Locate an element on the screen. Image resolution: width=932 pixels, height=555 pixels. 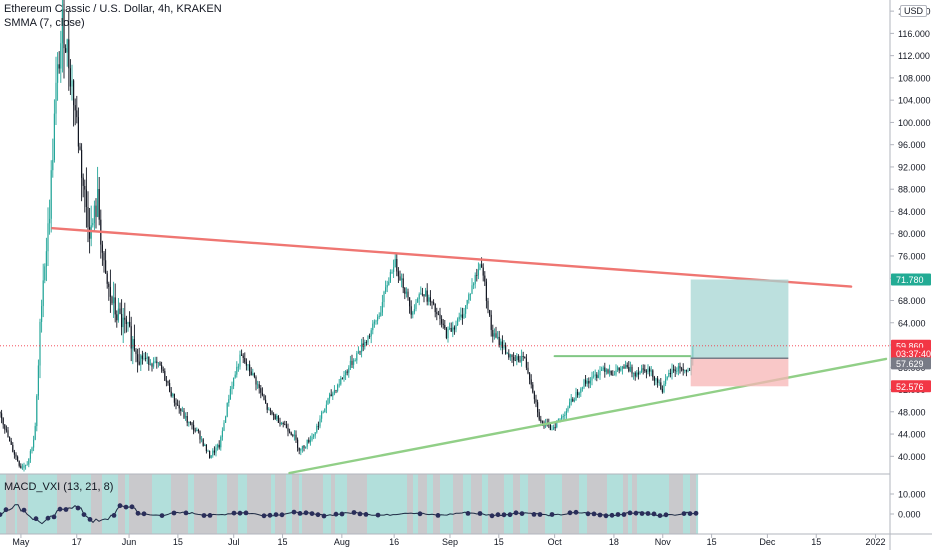
price-label-box is located at coordinates (911, 279).